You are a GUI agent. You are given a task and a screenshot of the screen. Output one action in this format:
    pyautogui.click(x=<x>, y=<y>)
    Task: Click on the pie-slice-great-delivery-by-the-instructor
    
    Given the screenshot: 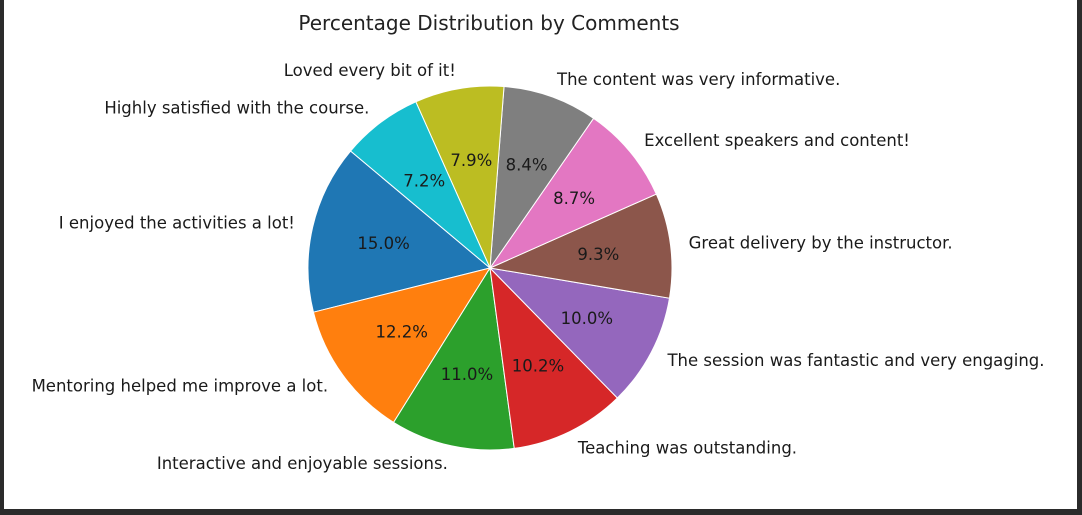 What is the action you would take?
    pyautogui.click(x=580, y=246)
    